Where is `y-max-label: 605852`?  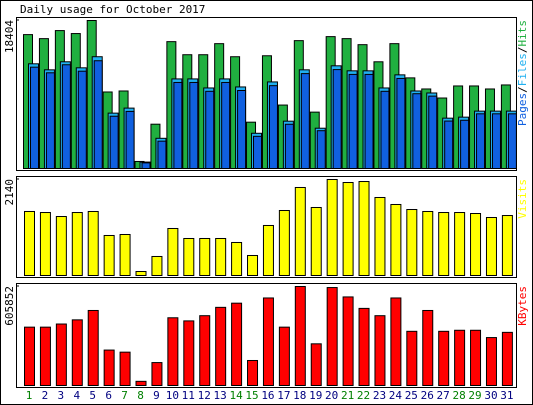 y-max-label: 605852 is located at coordinates (9, 306).